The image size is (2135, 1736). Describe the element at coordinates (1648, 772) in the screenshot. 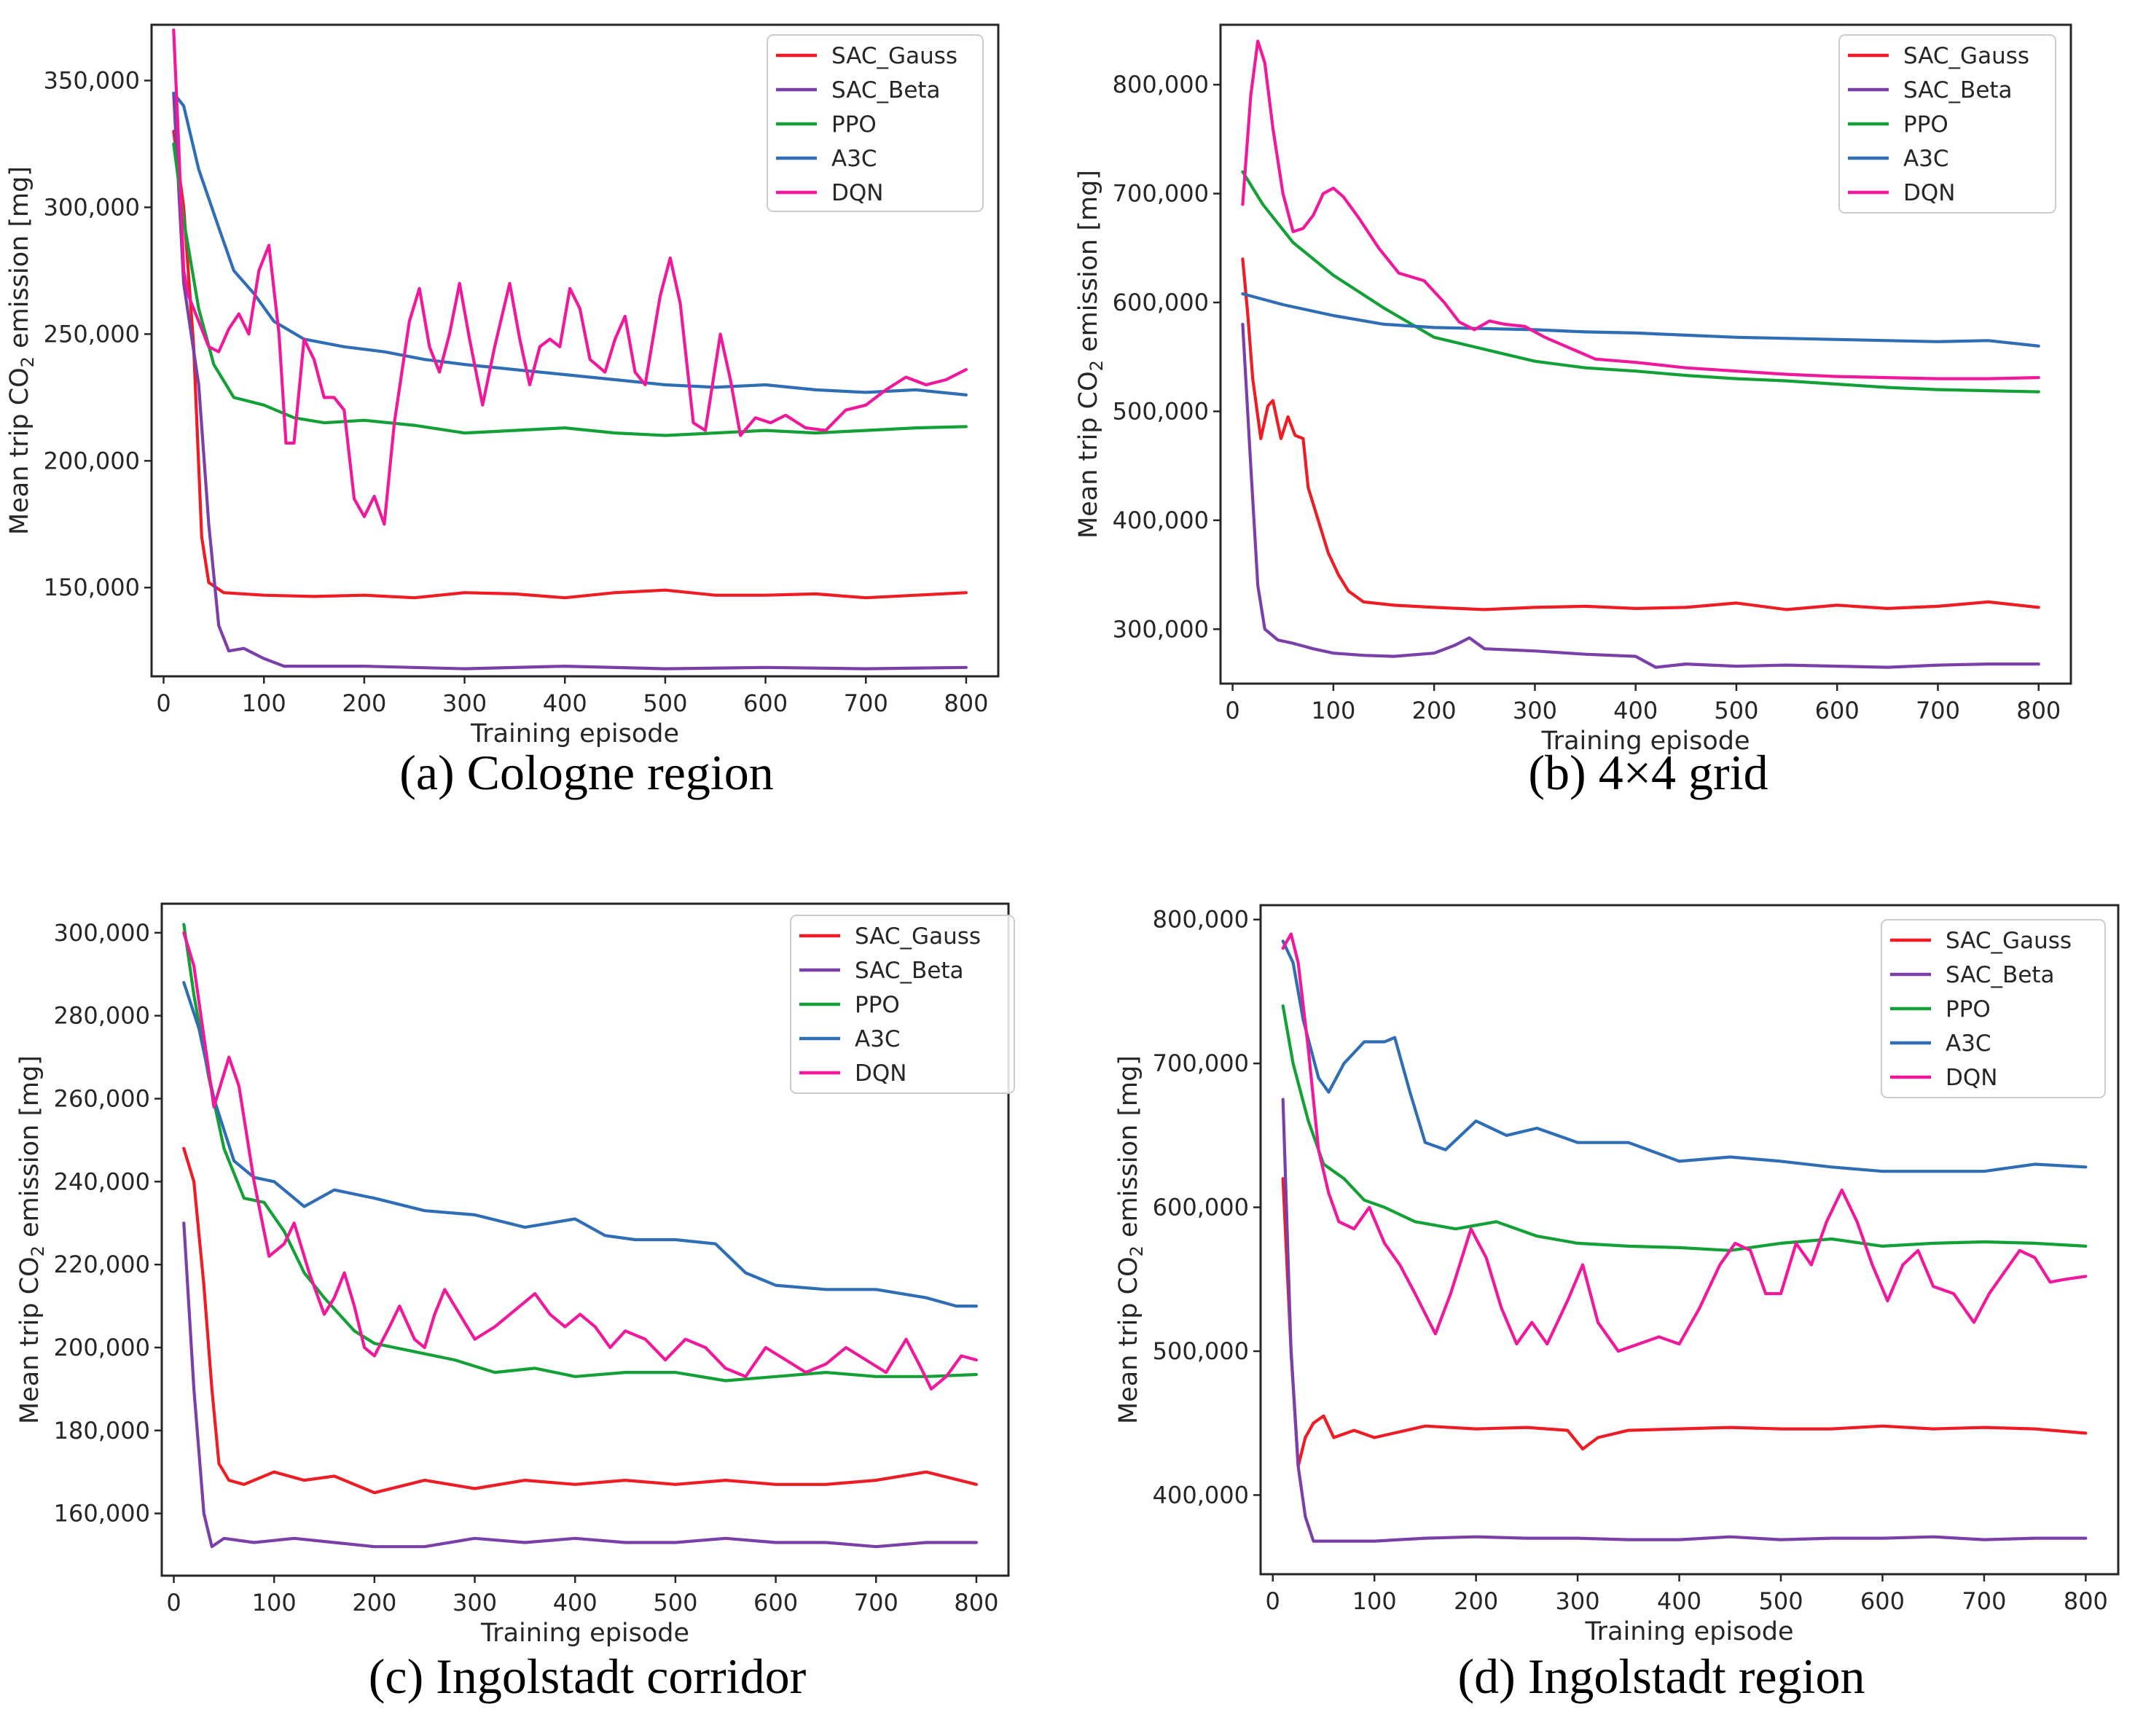

I see `panel-caption: (b) 4×4 grid` at that location.